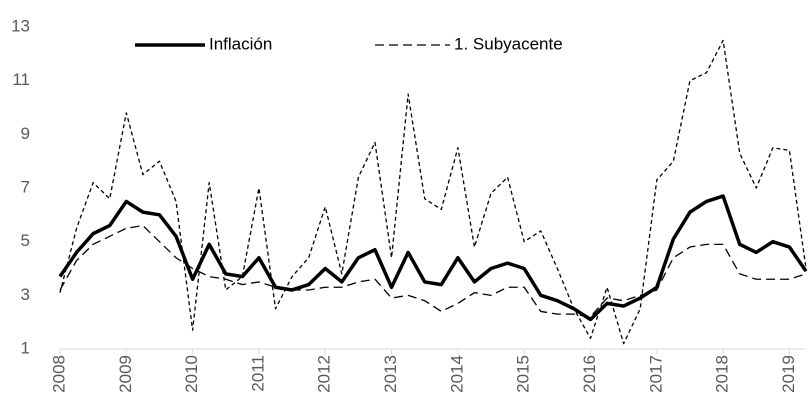 This screenshot has width=808, height=411. I want to click on x-tick-label: 2016, so click(589, 374).